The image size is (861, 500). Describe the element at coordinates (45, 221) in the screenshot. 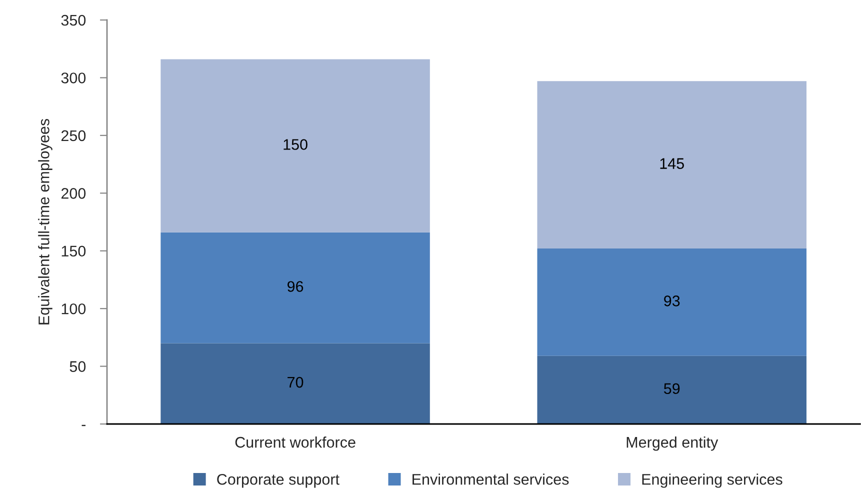

I see `y-axis-title: Equivalent full-time employees` at that location.